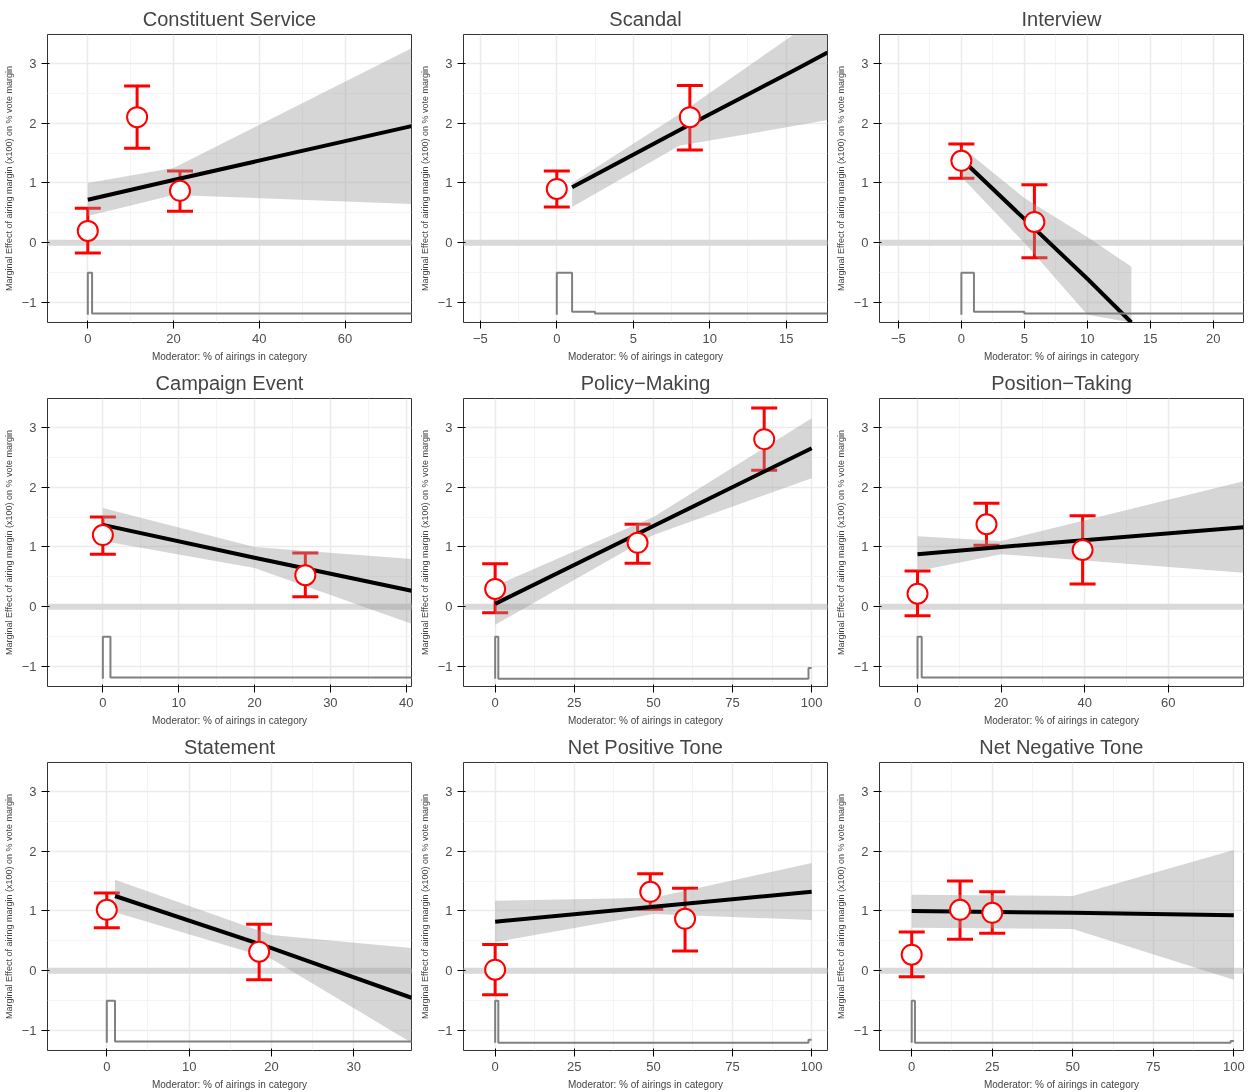 This screenshot has width=1250, height=1092. I want to click on chart-title: Campaign Event, so click(229, 382).